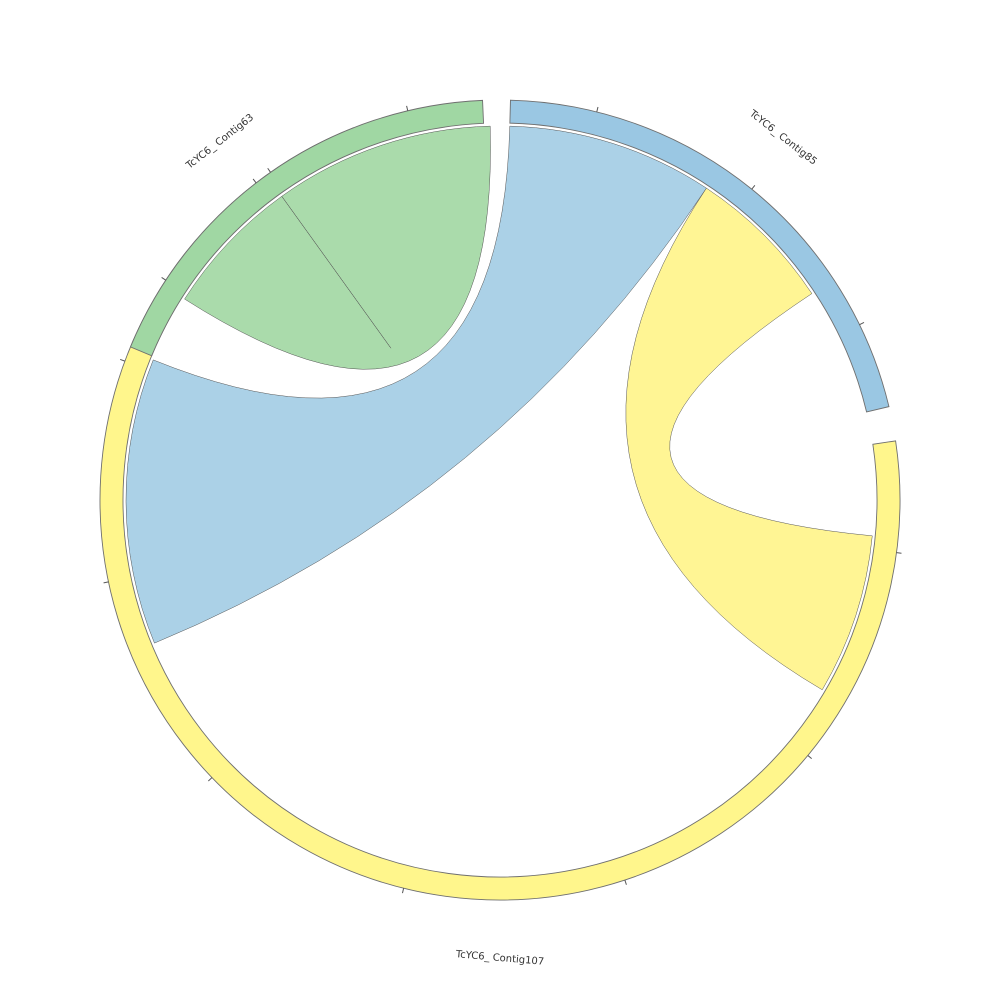 This screenshot has width=1000, height=1000. I want to click on segment-c85, so click(699, 256).